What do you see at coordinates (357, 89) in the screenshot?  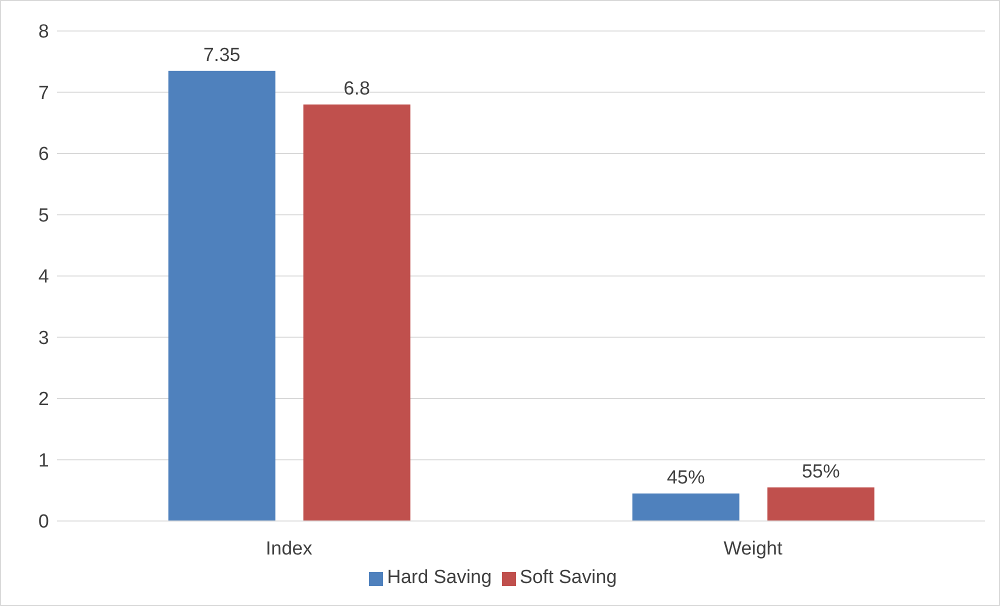 I see `data-label: 6.8` at bounding box center [357, 89].